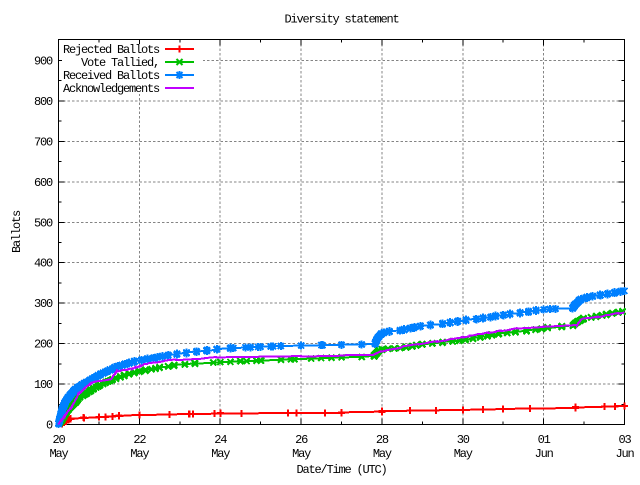  Describe the element at coordinates (43, 385) in the screenshot. I see `svg-text: 100` at that location.